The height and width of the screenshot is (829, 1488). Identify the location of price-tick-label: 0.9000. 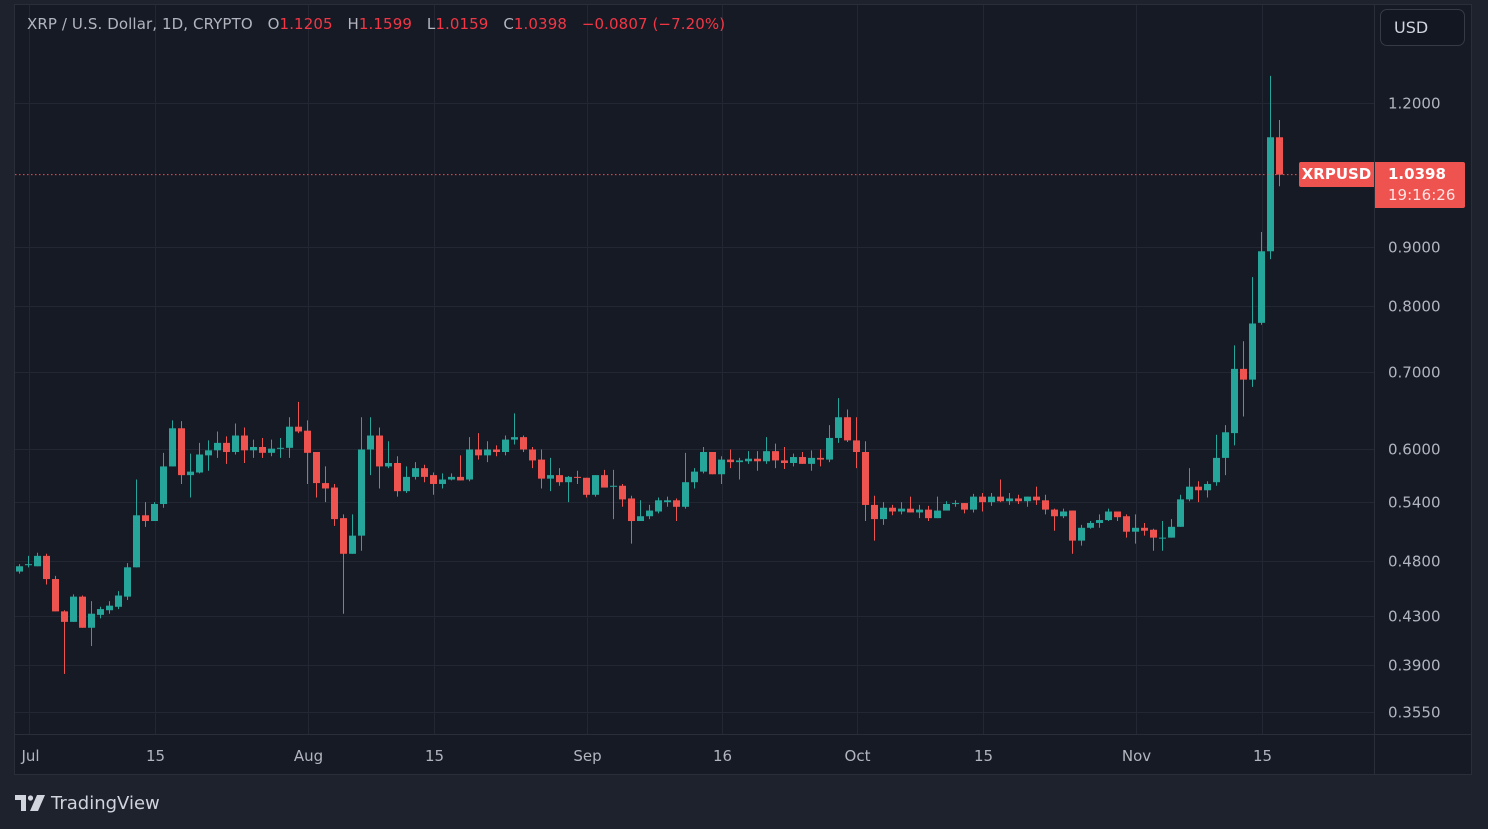
(1414, 248).